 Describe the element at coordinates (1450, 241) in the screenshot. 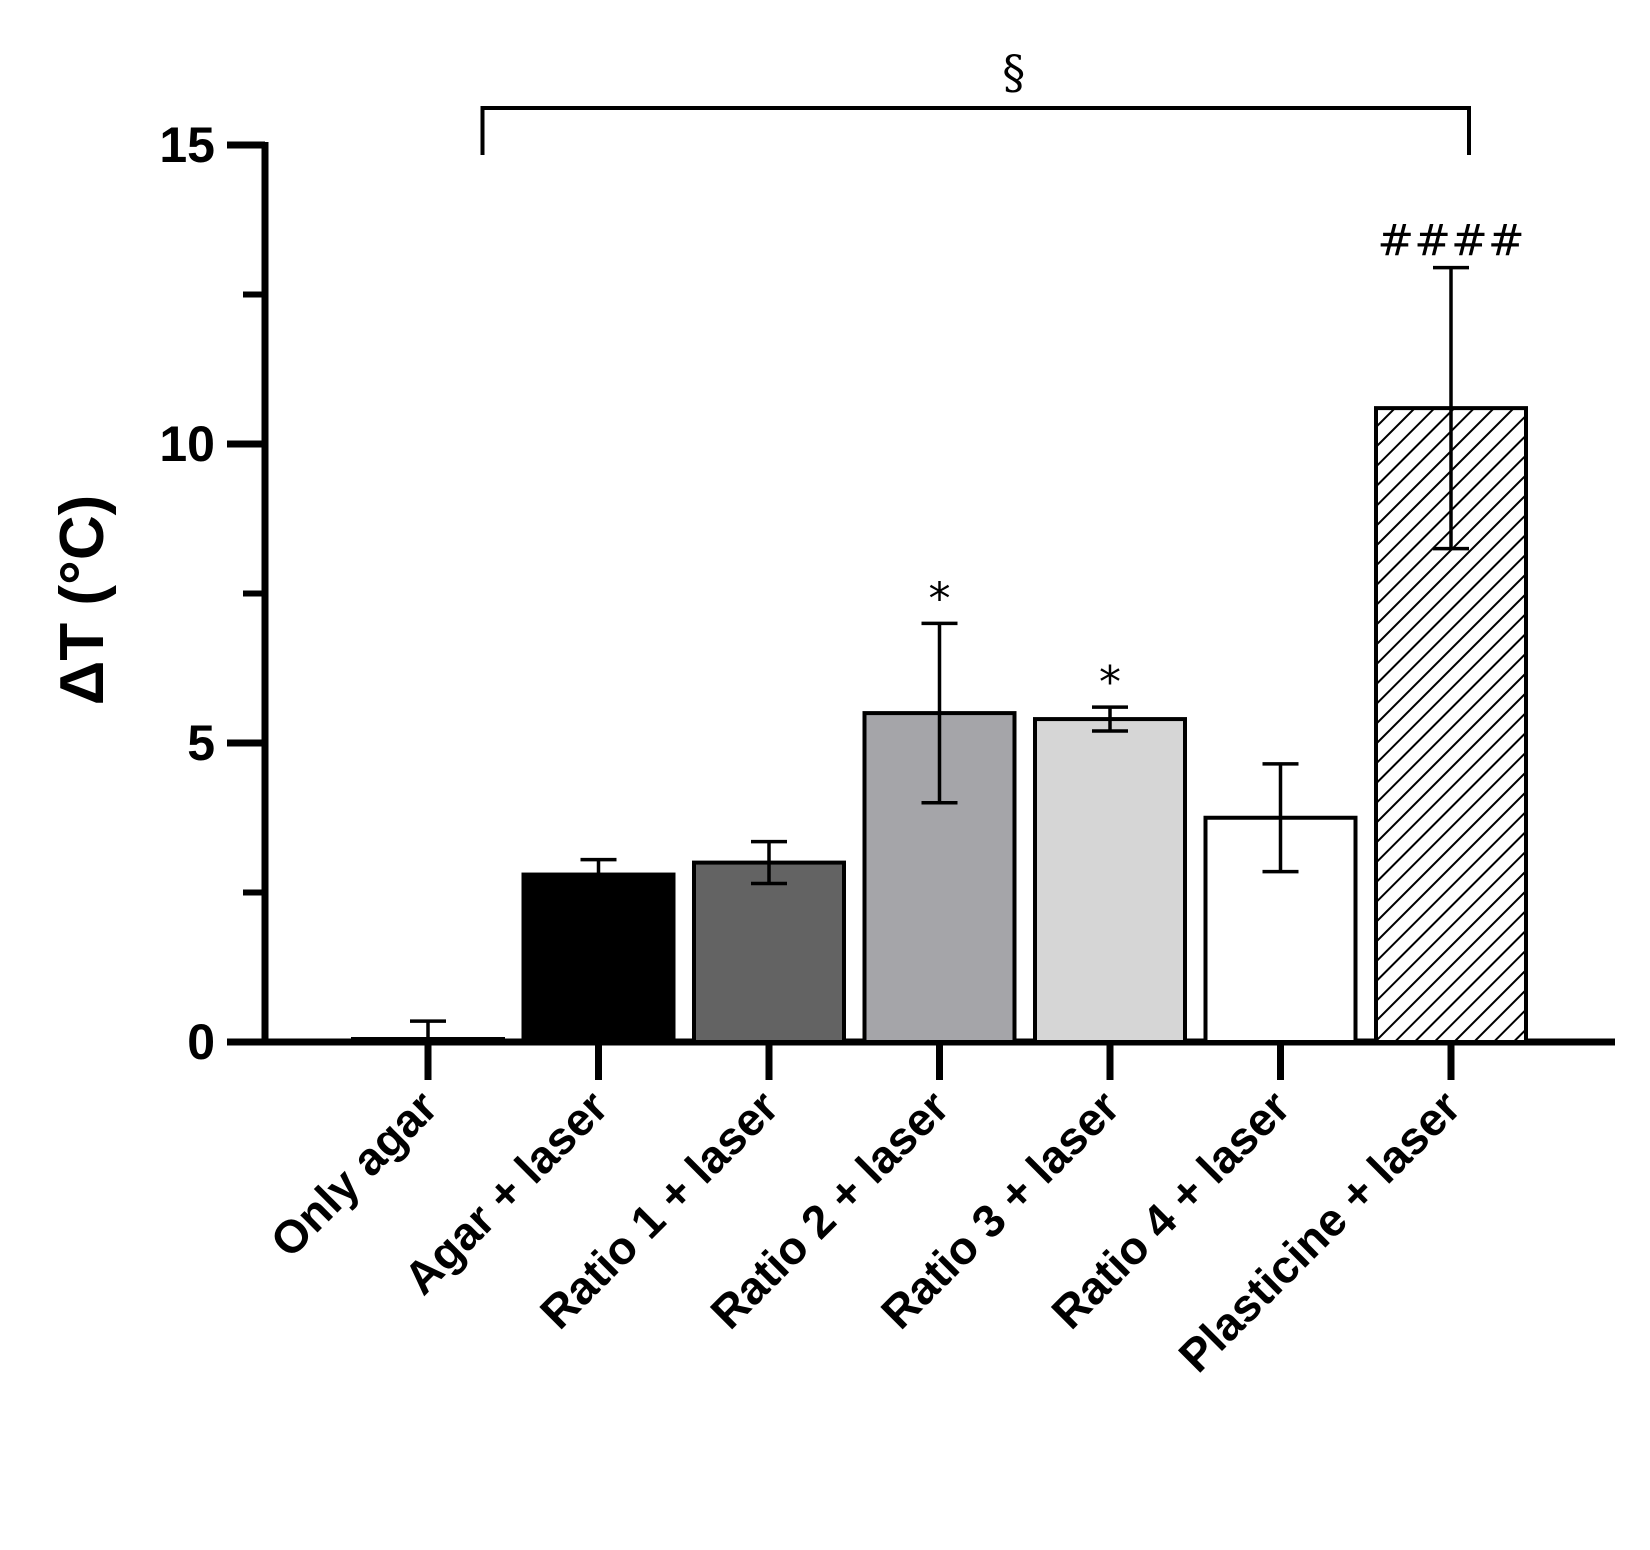

I see `significance-label: ####` at that location.